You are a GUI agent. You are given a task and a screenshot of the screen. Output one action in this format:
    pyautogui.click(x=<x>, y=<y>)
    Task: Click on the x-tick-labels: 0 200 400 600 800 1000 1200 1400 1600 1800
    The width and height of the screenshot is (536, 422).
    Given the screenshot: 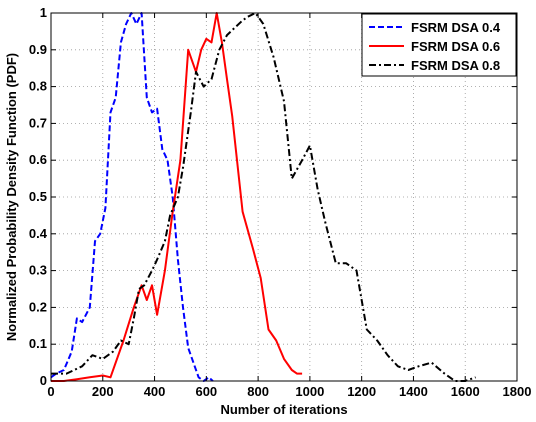 What is the action you would take?
    pyautogui.click(x=289, y=391)
    